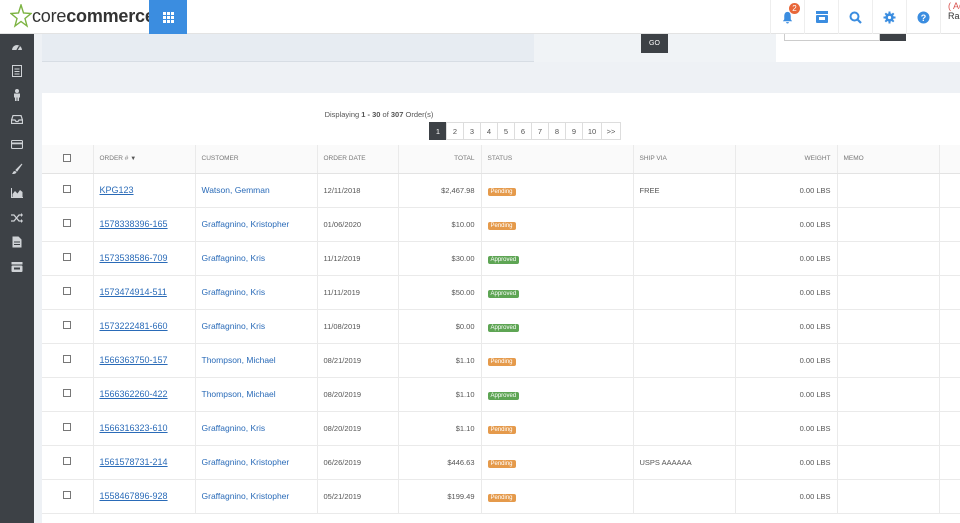 The width and height of the screenshot is (960, 523). Describe the element at coordinates (133, 394) in the screenshot. I see `order-number-link: 1566362260-422` at that location.